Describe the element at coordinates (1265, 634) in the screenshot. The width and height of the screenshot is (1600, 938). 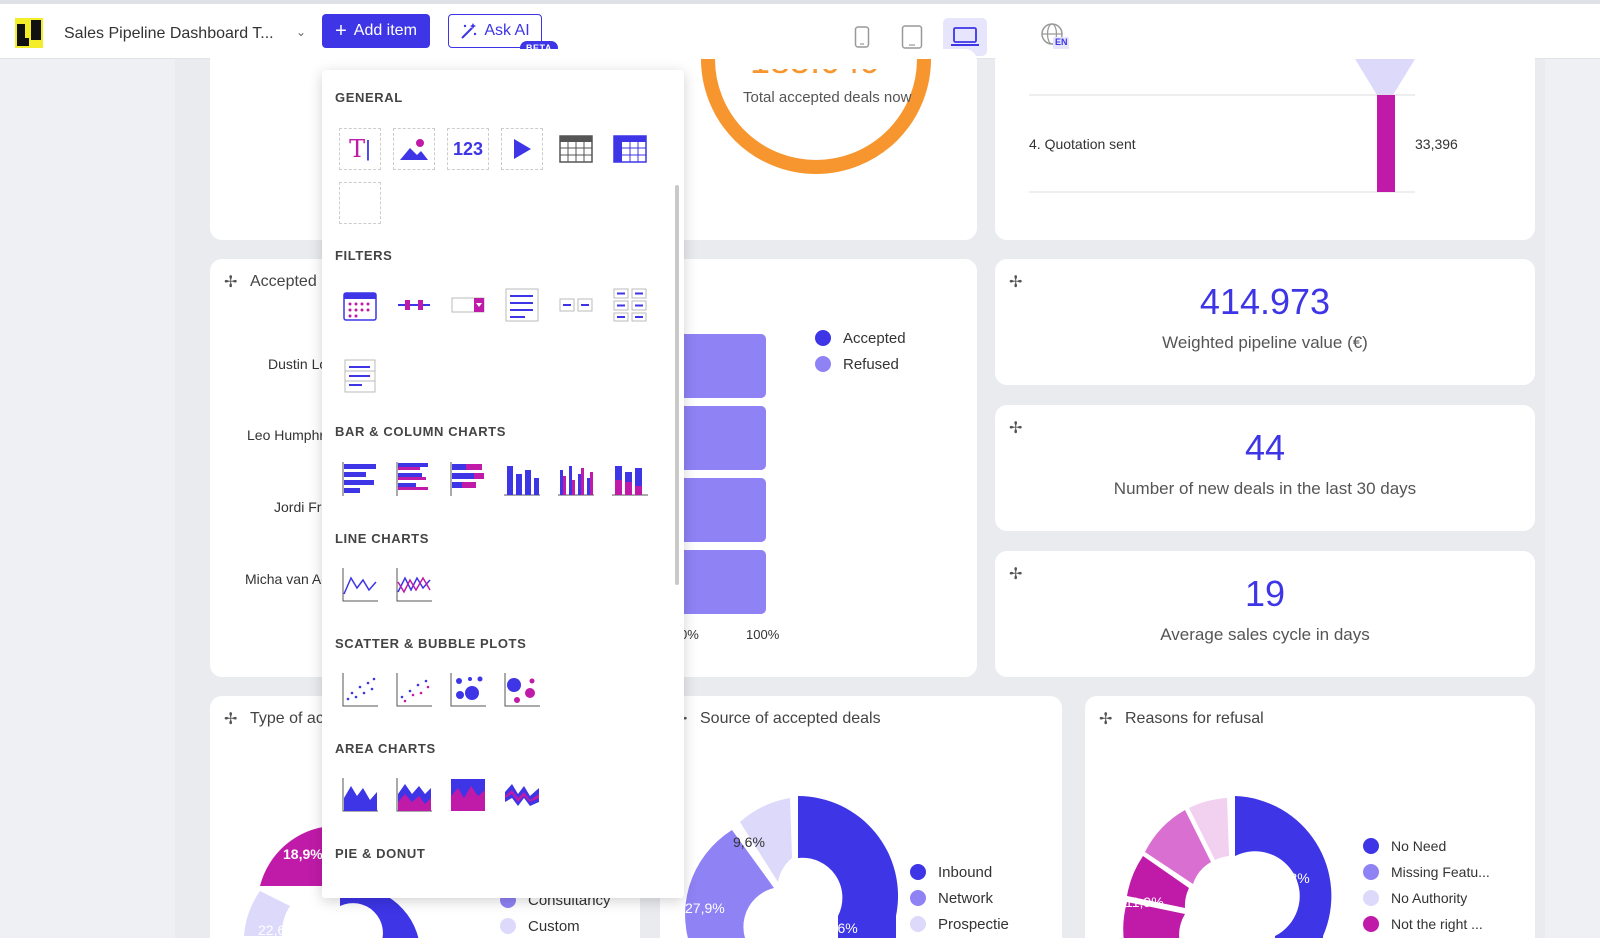
I see `sales-cycle-label: Average sales cycle in days` at that location.